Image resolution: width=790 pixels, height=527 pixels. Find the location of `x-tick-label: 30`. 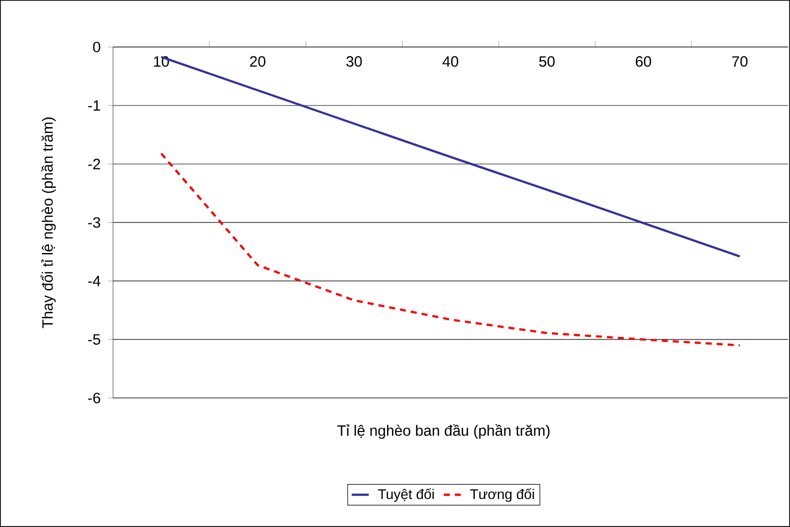

x-tick-label: 30 is located at coordinates (354, 61).